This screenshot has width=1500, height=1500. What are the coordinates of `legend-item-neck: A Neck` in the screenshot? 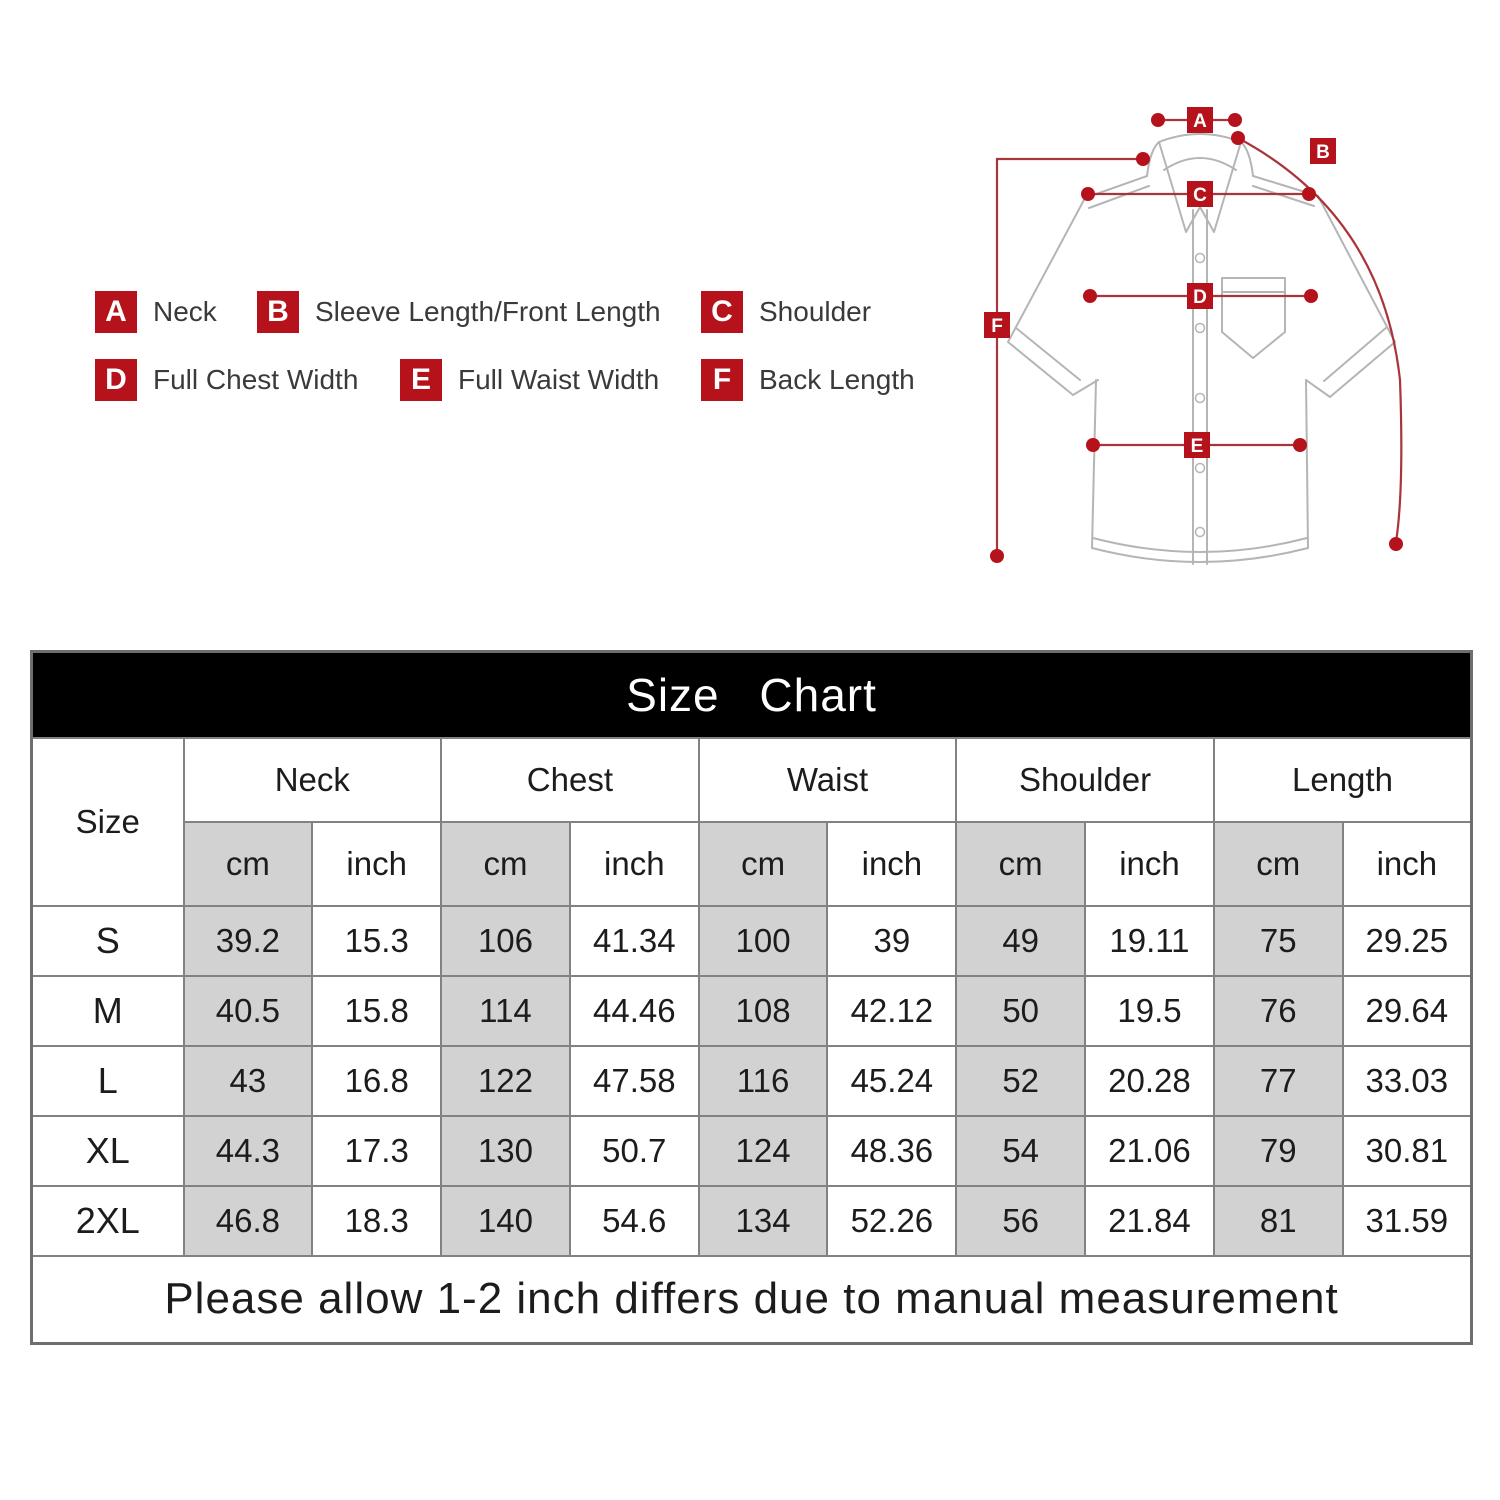 It's located at (156, 312).